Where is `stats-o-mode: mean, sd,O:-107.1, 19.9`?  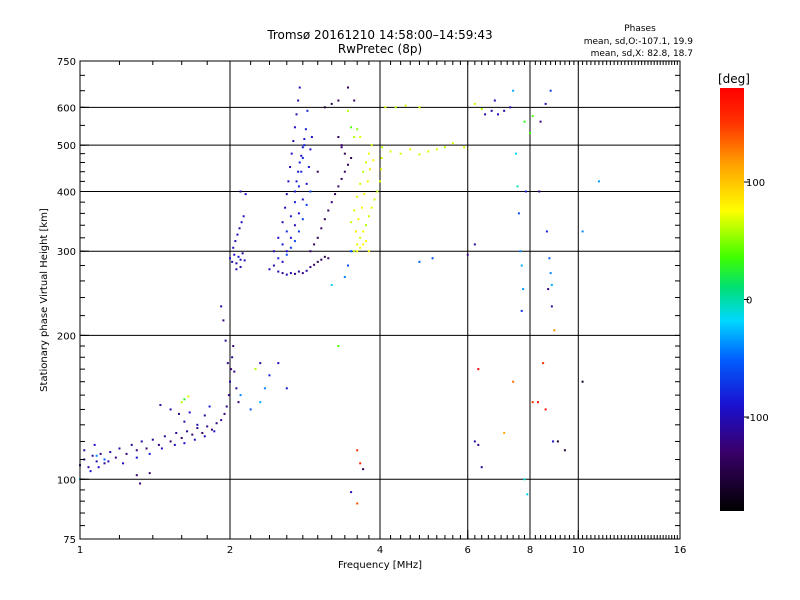 stats-o-mode: mean, sd,O:-107.1, 19.9 is located at coordinates (639, 42).